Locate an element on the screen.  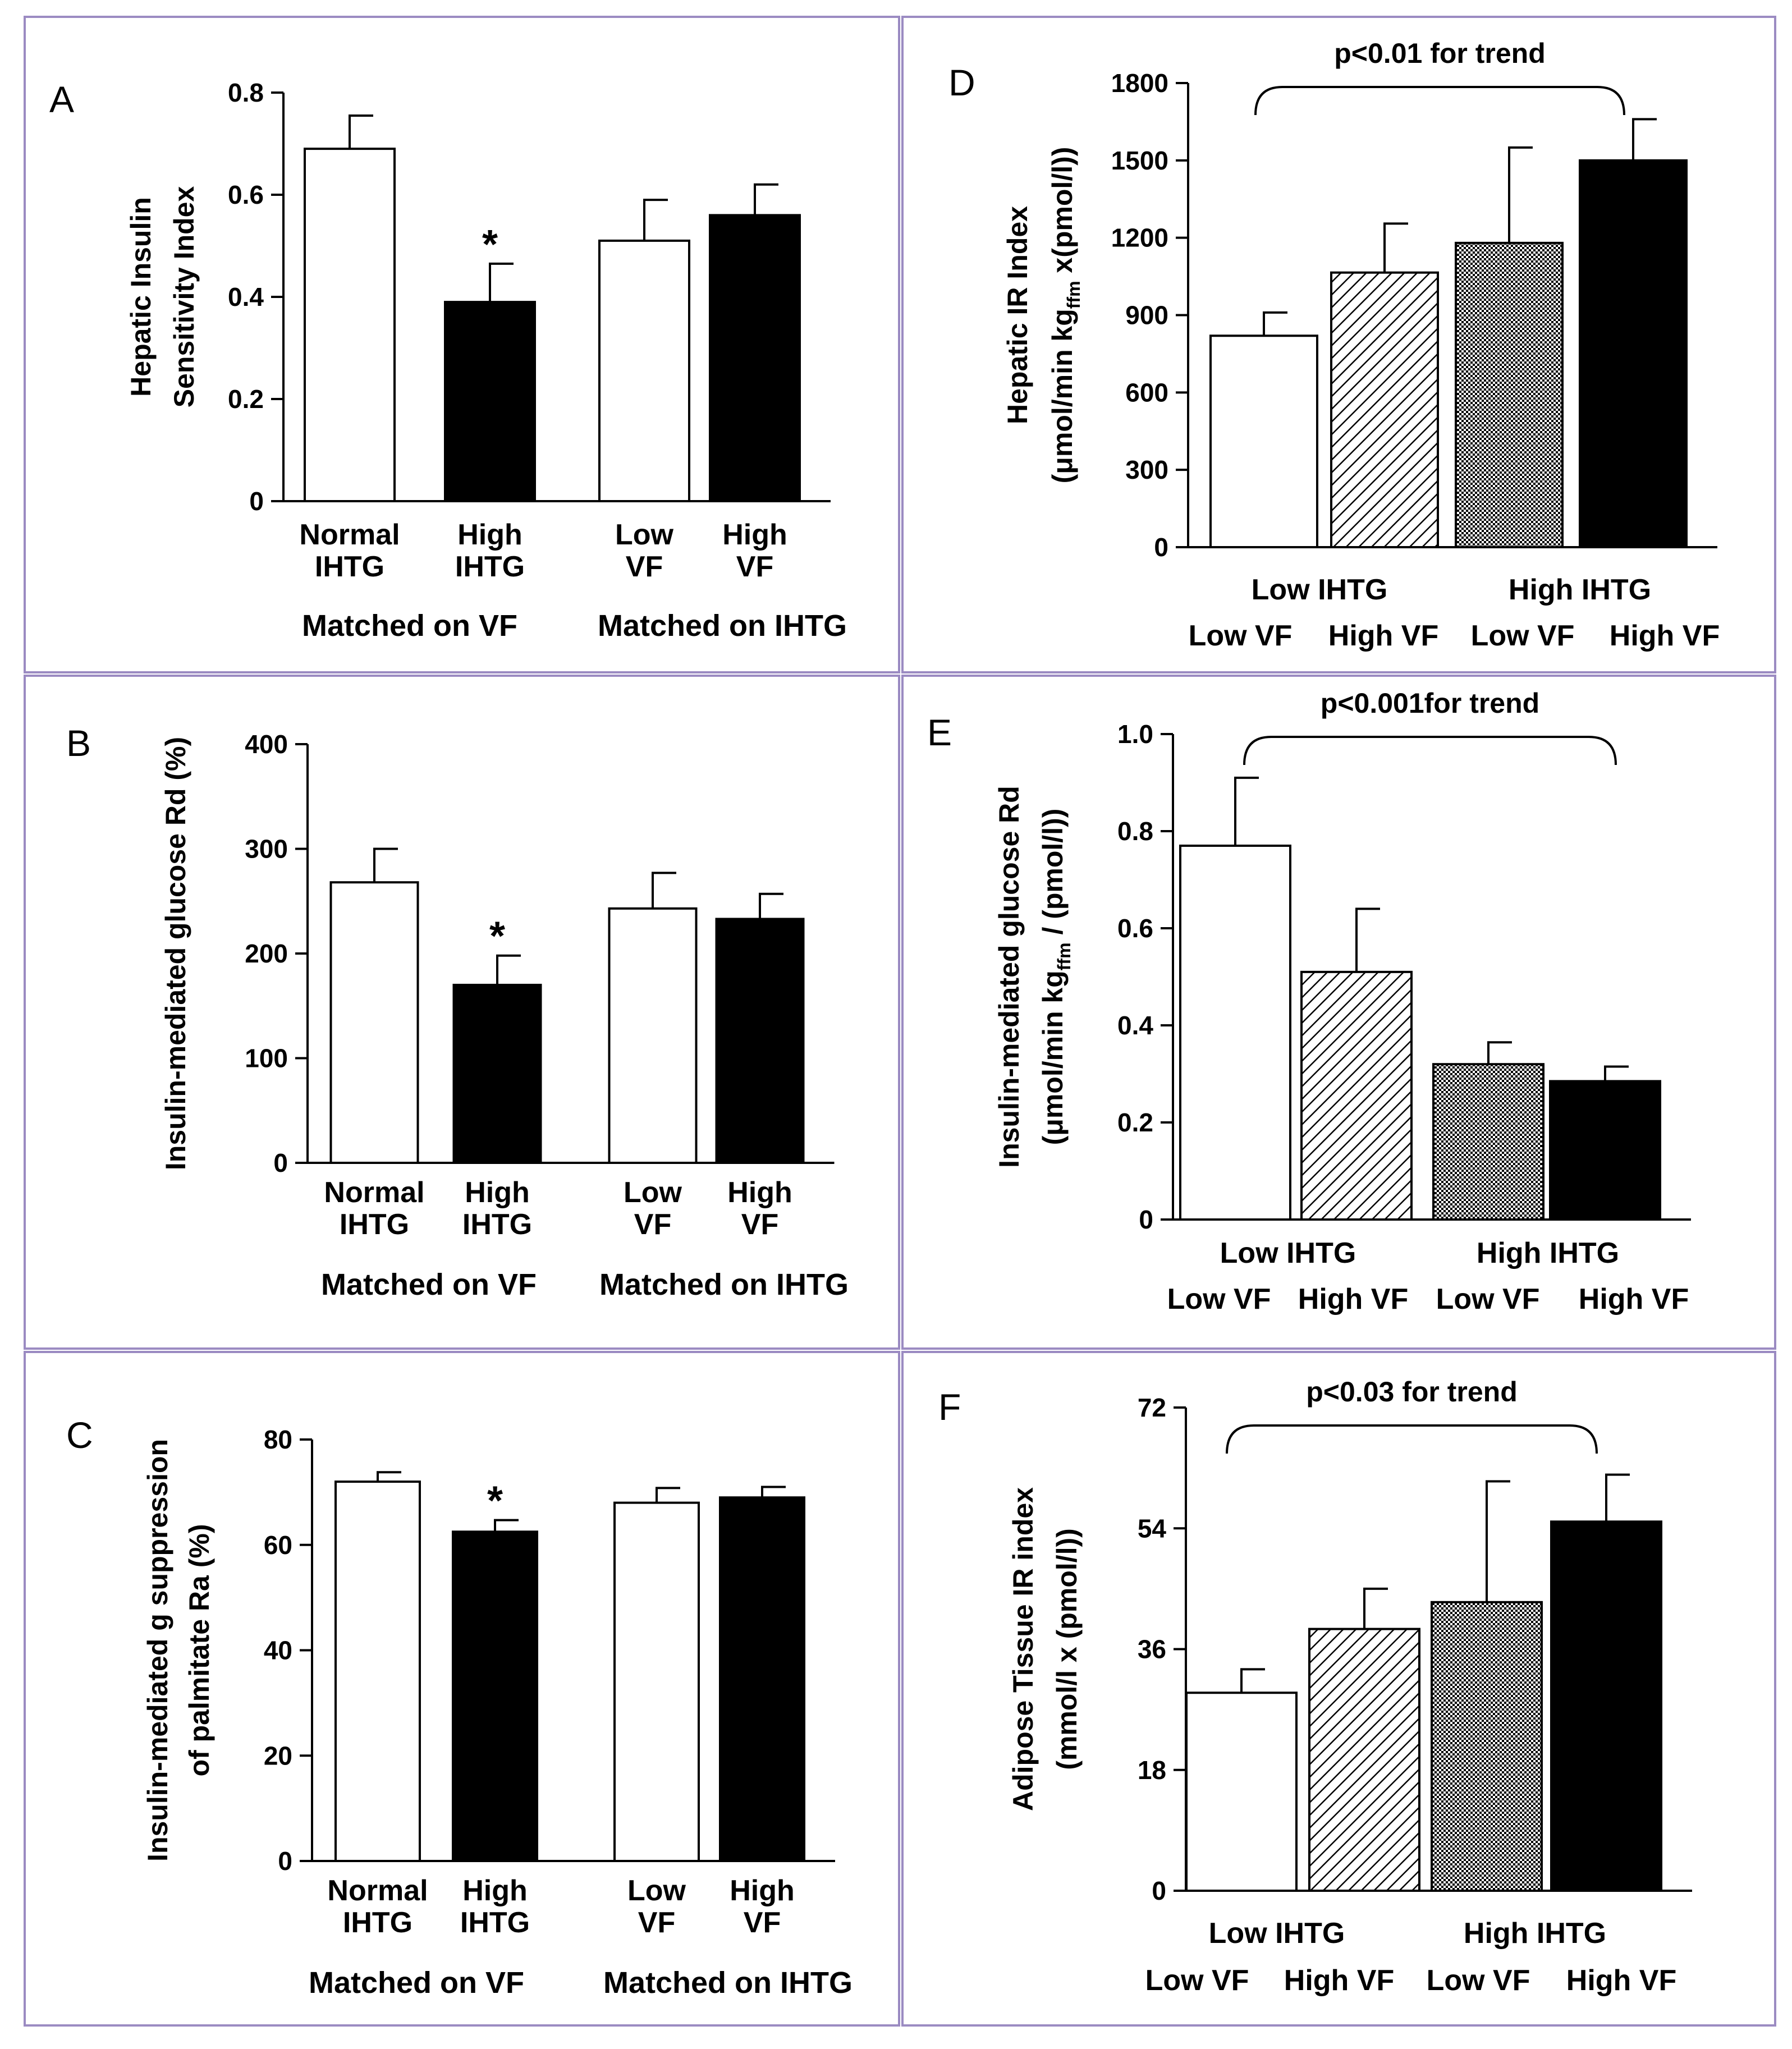
panel-e-trend-bracket is located at coordinates (1430, 750).